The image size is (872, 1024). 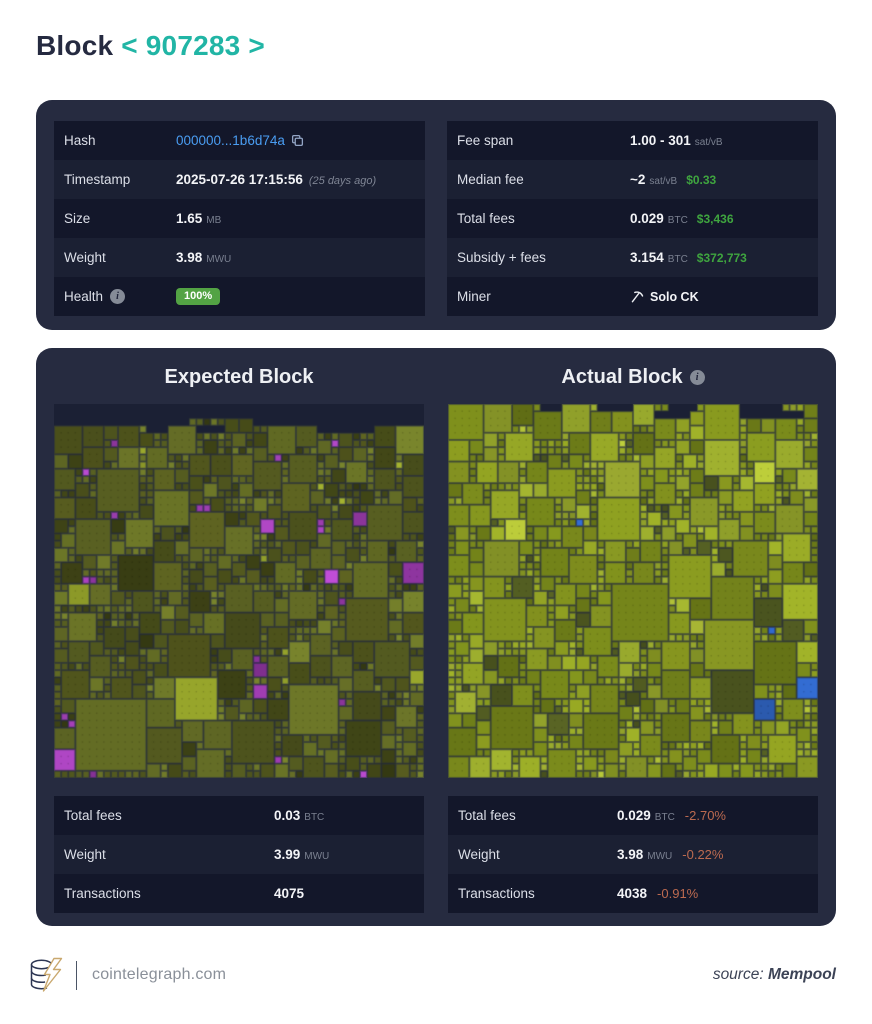 I want to click on median-fee-fiat: $0.33, so click(x=701, y=180).